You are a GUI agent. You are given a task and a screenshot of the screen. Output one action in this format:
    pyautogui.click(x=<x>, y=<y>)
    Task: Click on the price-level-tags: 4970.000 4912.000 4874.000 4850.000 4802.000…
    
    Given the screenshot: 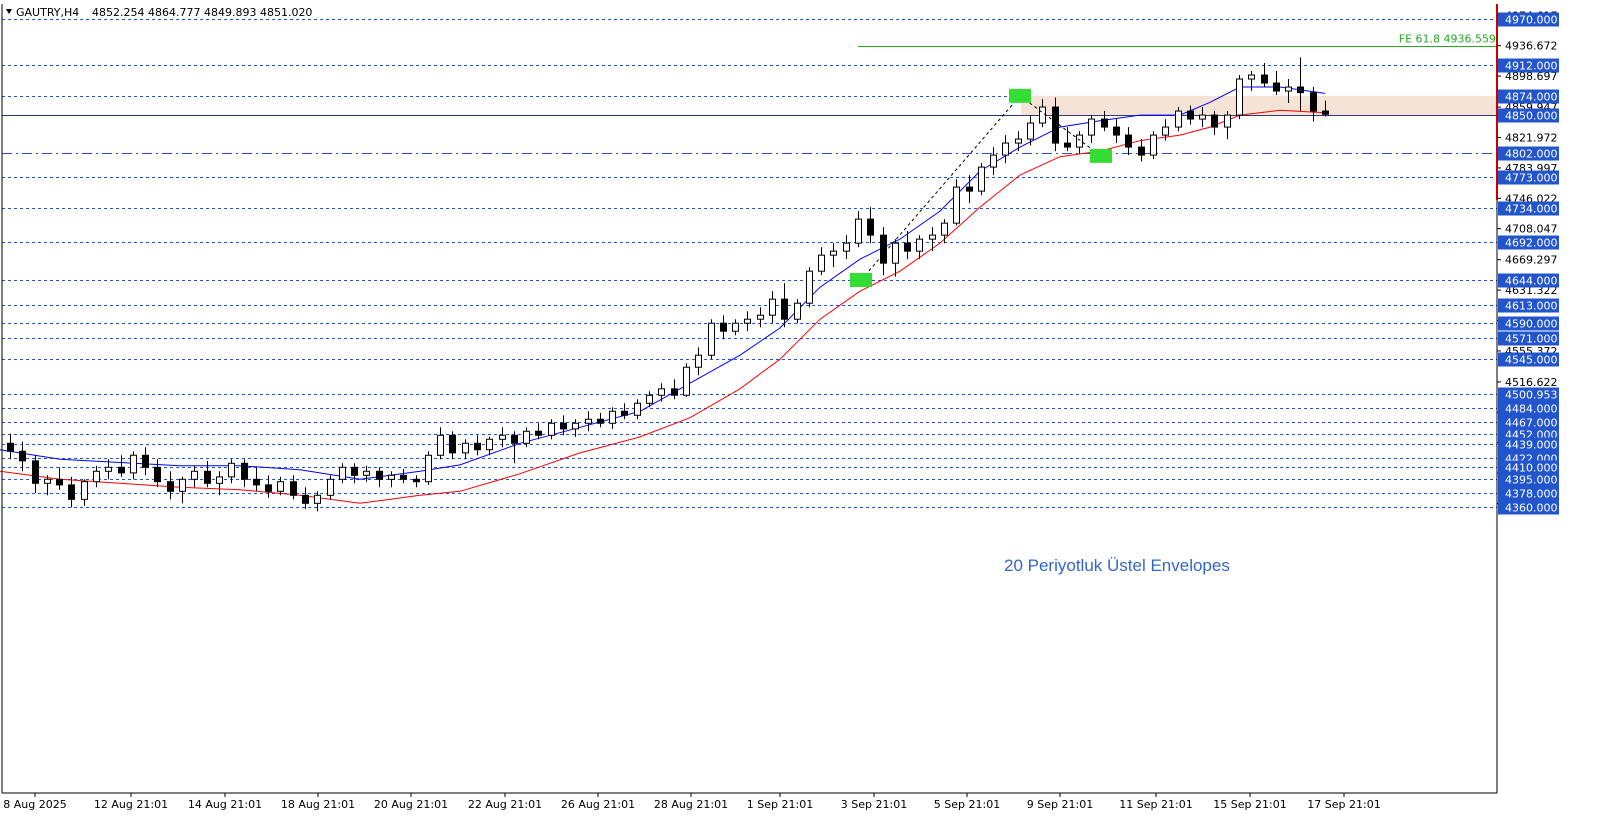 What is the action you would take?
    pyautogui.click(x=1528, y=263)
    